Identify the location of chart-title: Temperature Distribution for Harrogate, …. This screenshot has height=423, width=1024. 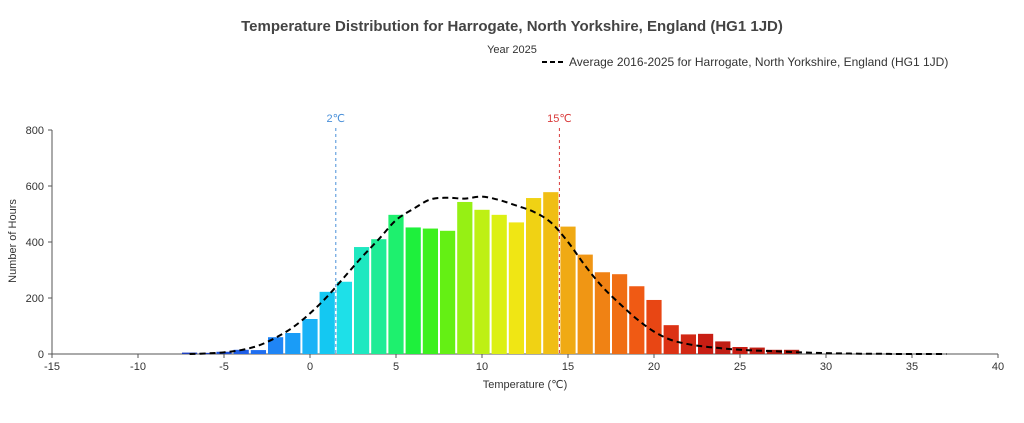
(512, 26).